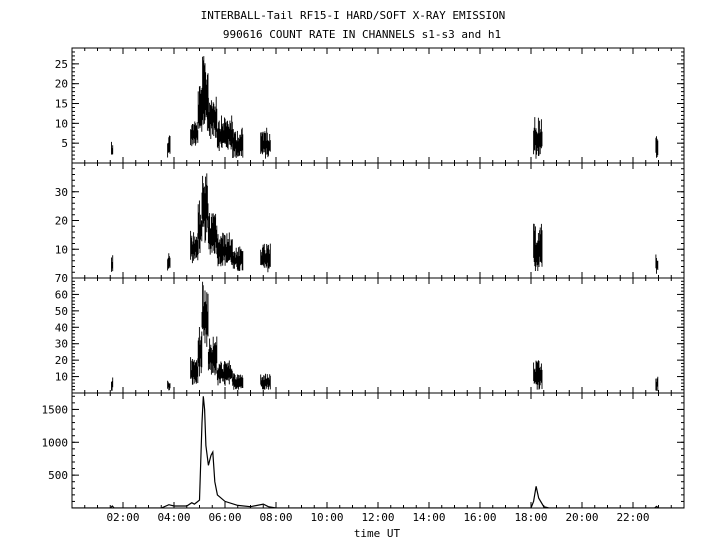  I want to click on y-tick-label: 5, so click(64, 143).